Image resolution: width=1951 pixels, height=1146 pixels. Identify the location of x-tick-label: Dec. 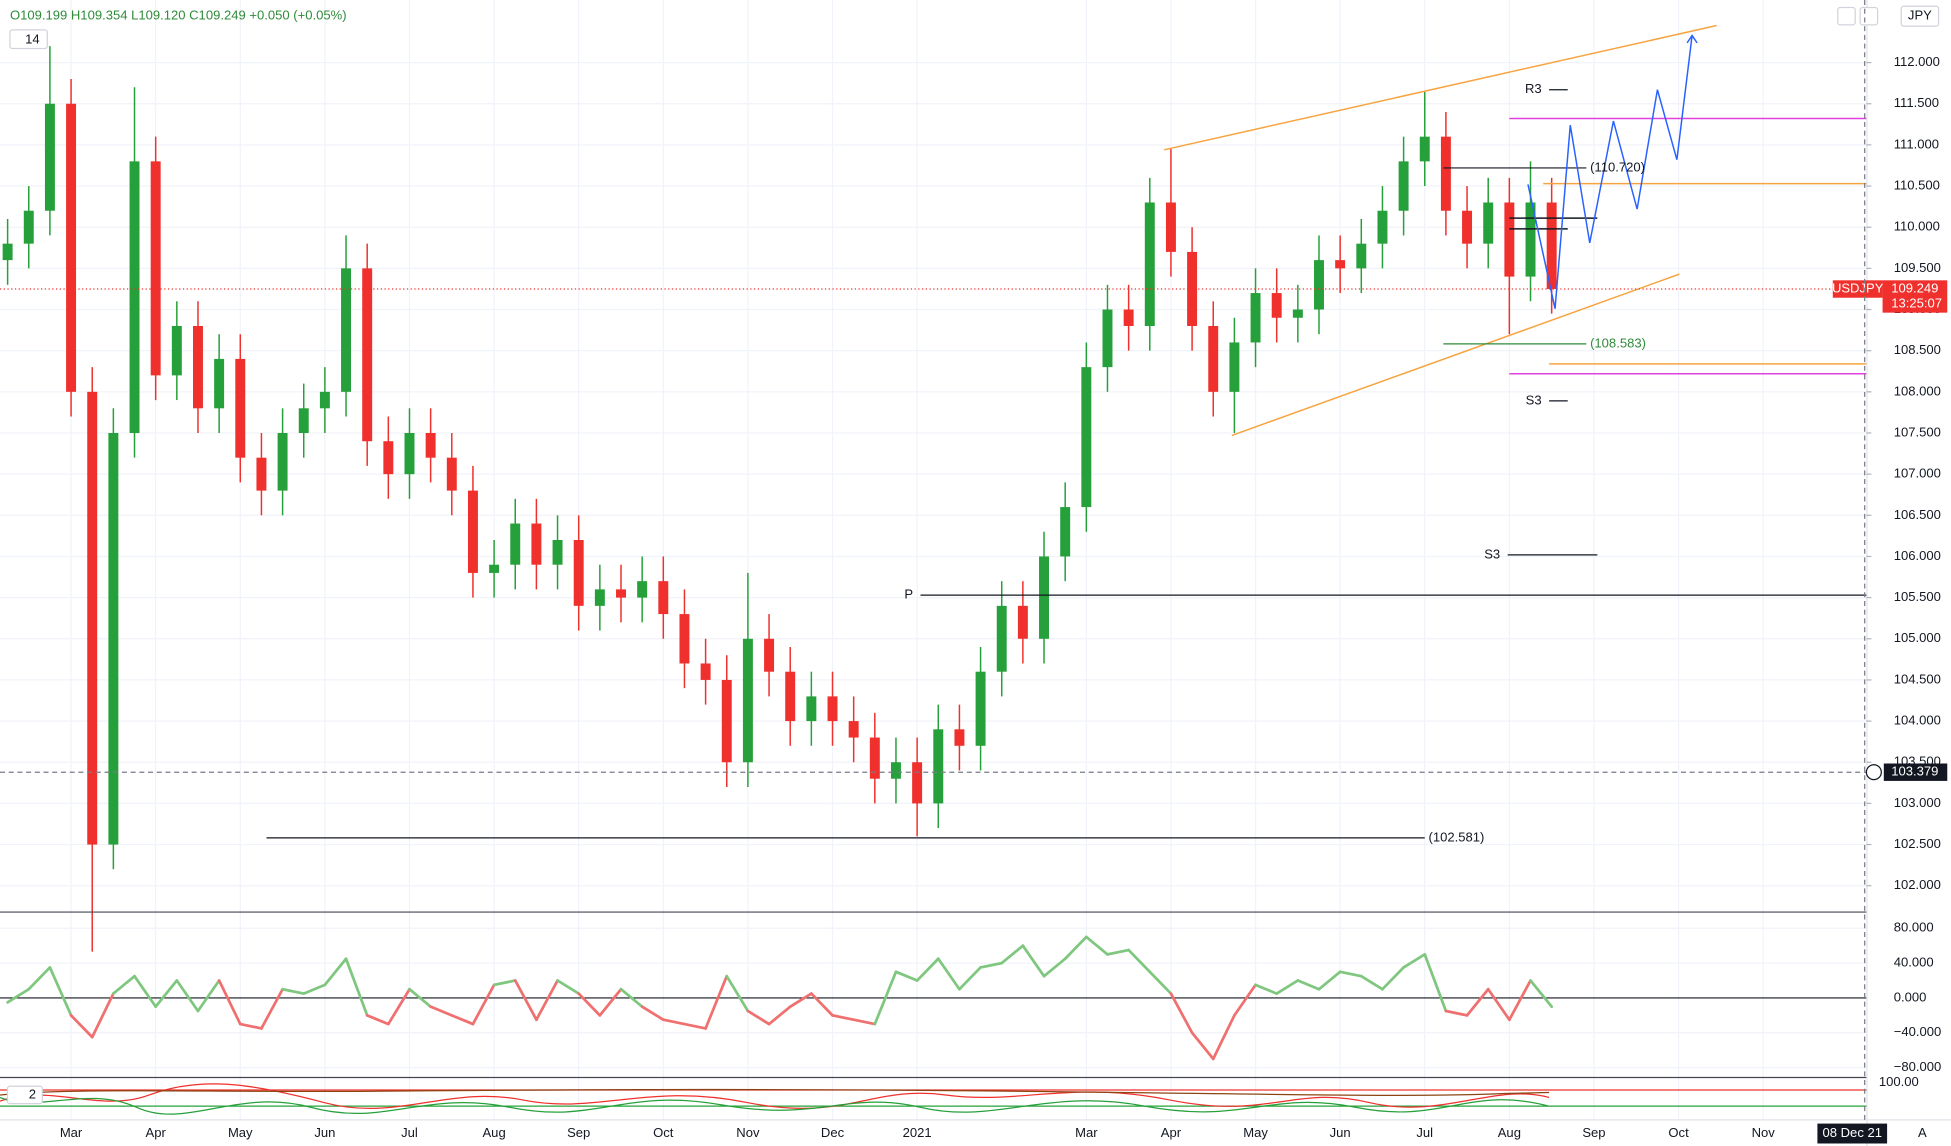
(833, 1132).